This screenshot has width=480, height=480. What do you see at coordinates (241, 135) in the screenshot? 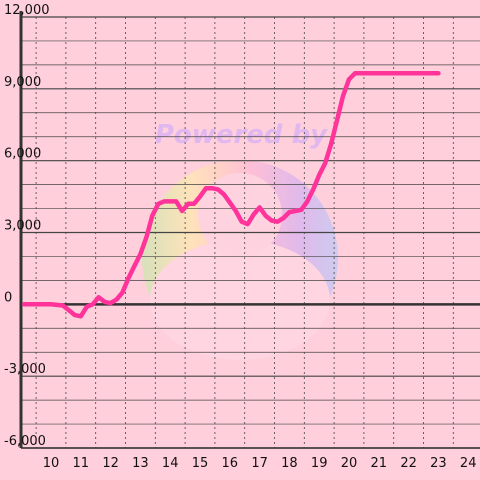
I see `watermark-text: Powered by` at bounding box center [241, 135].